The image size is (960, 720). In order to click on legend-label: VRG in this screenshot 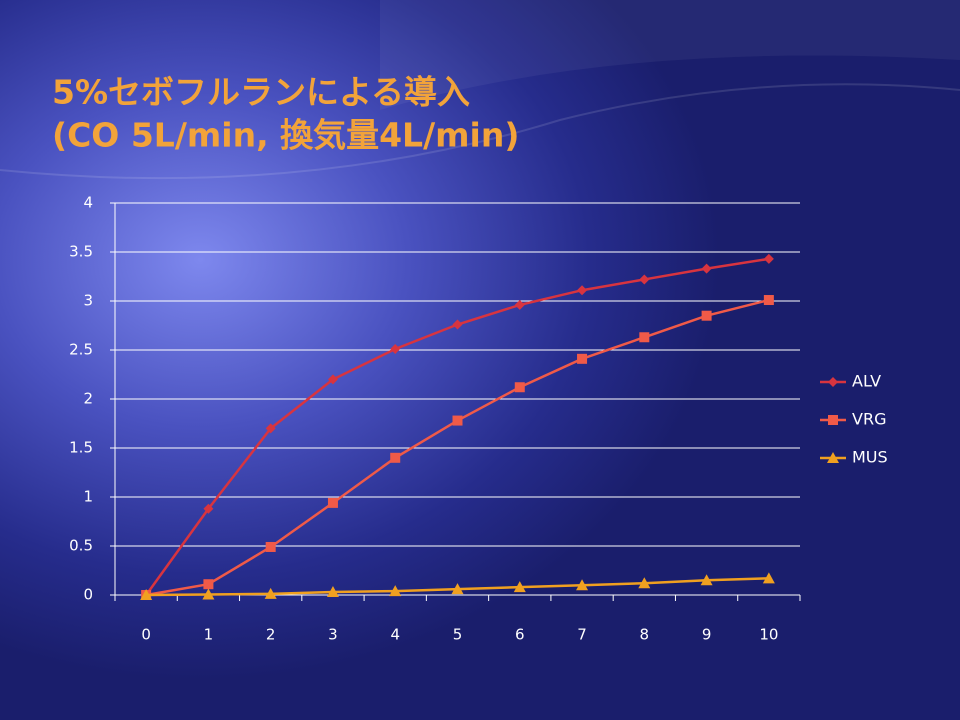, I will do `click(869, 419)`.